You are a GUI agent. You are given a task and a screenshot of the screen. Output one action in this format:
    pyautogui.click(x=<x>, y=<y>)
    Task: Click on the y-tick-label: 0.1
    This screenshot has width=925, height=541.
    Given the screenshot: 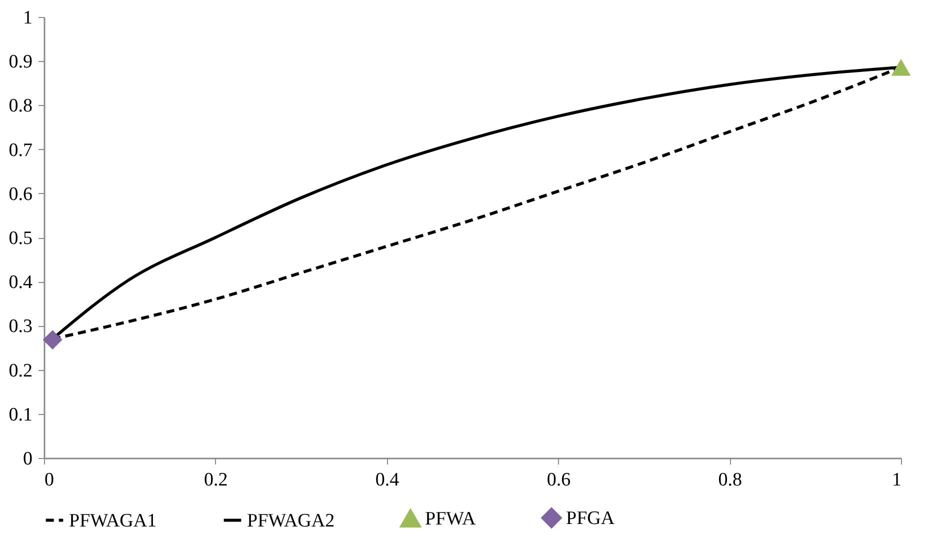 What is the action you would take?
    pyautogui.click(x=20, y=415)
    